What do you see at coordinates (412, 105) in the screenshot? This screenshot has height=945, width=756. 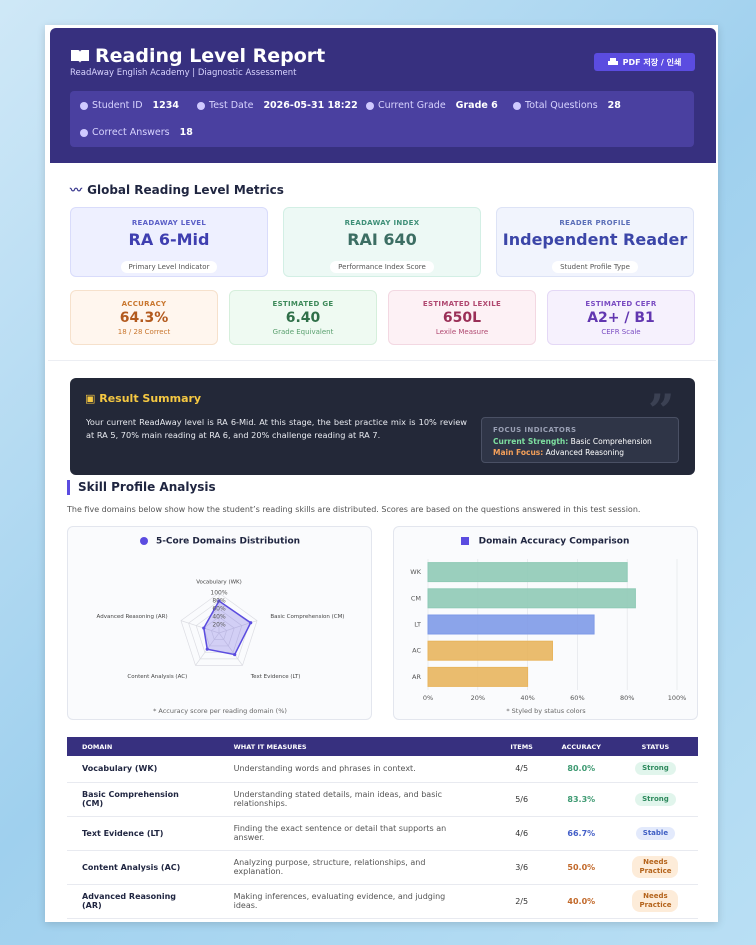 I see `info-label: Current Grade` at bounding box center [412, 105].